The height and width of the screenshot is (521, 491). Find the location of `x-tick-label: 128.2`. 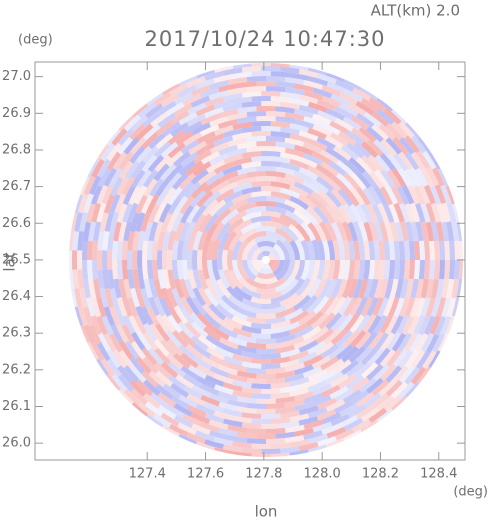

x-tick-label: 128.2 is located at coordinates (380, 474).